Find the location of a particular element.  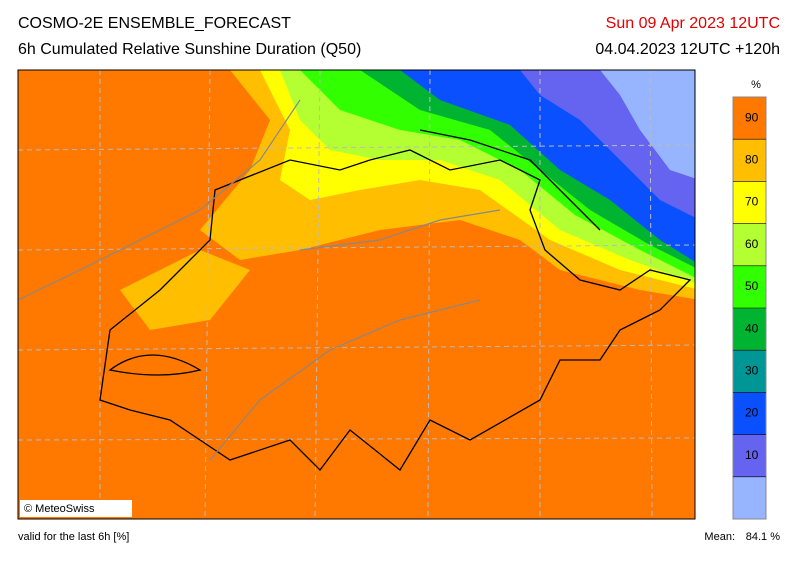

colorbar-tick-label: 10 is located at coordinates (752, 455).